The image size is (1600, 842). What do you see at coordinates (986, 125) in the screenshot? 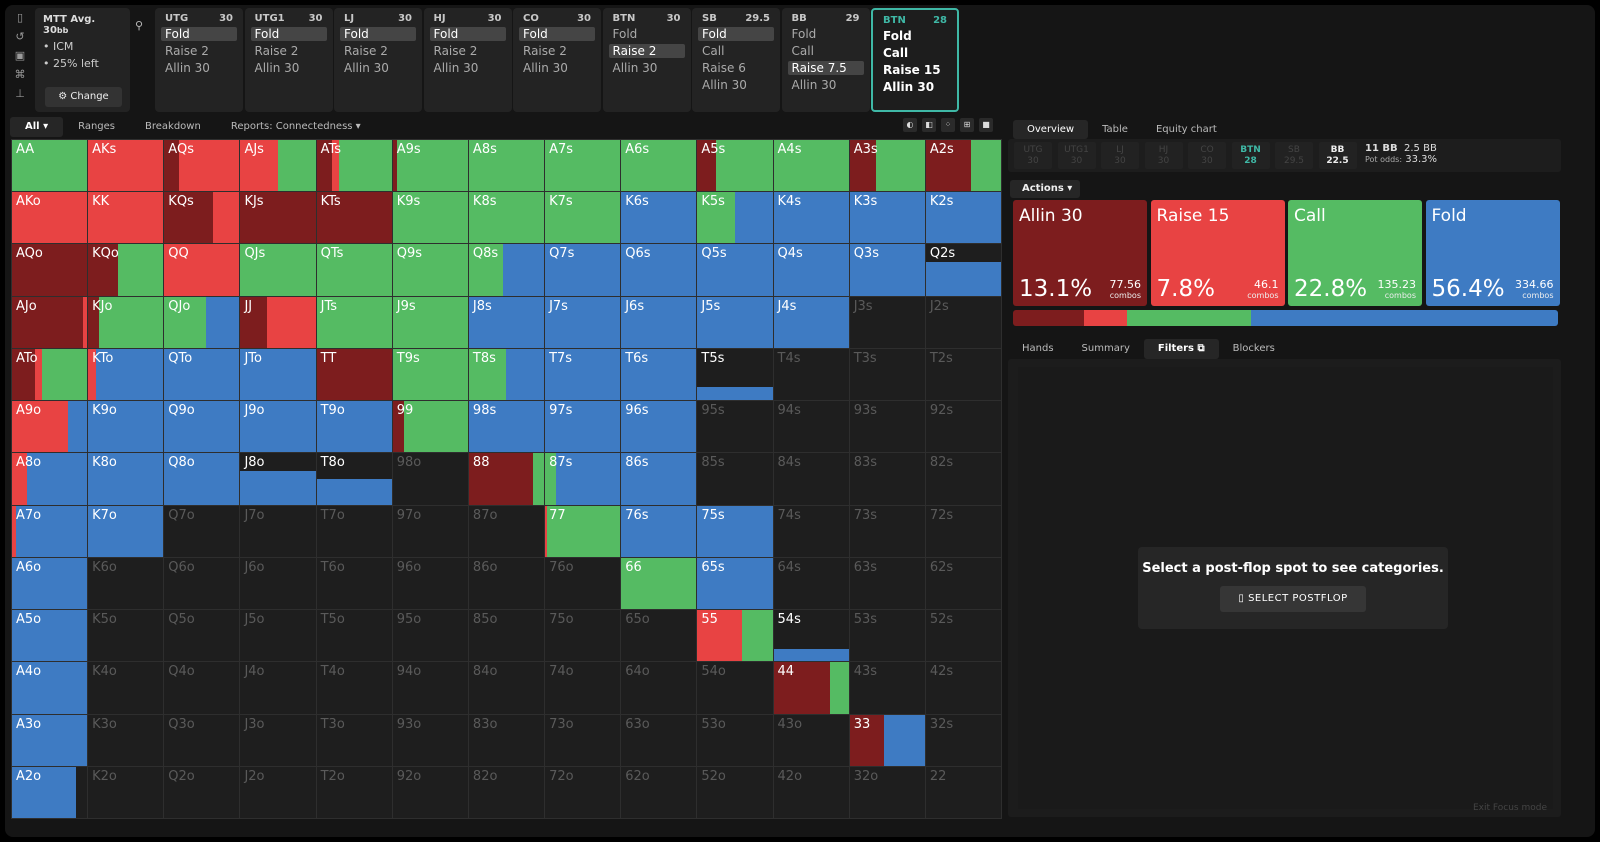
I see `view-icon-5: ■` at bounding box center [986, 125].